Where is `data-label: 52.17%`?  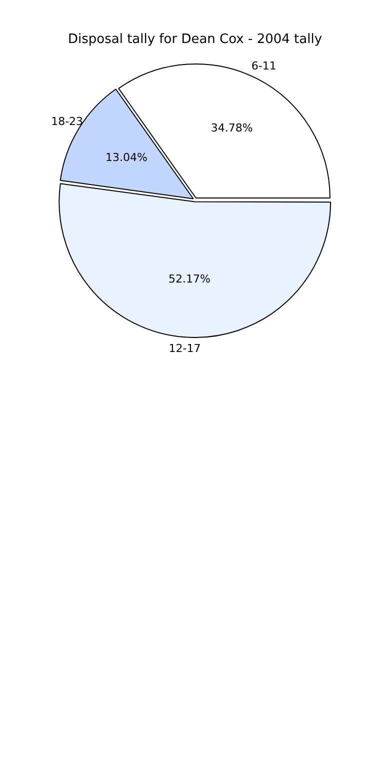 data-label: 52.17% is located at coordinates (189, 279).